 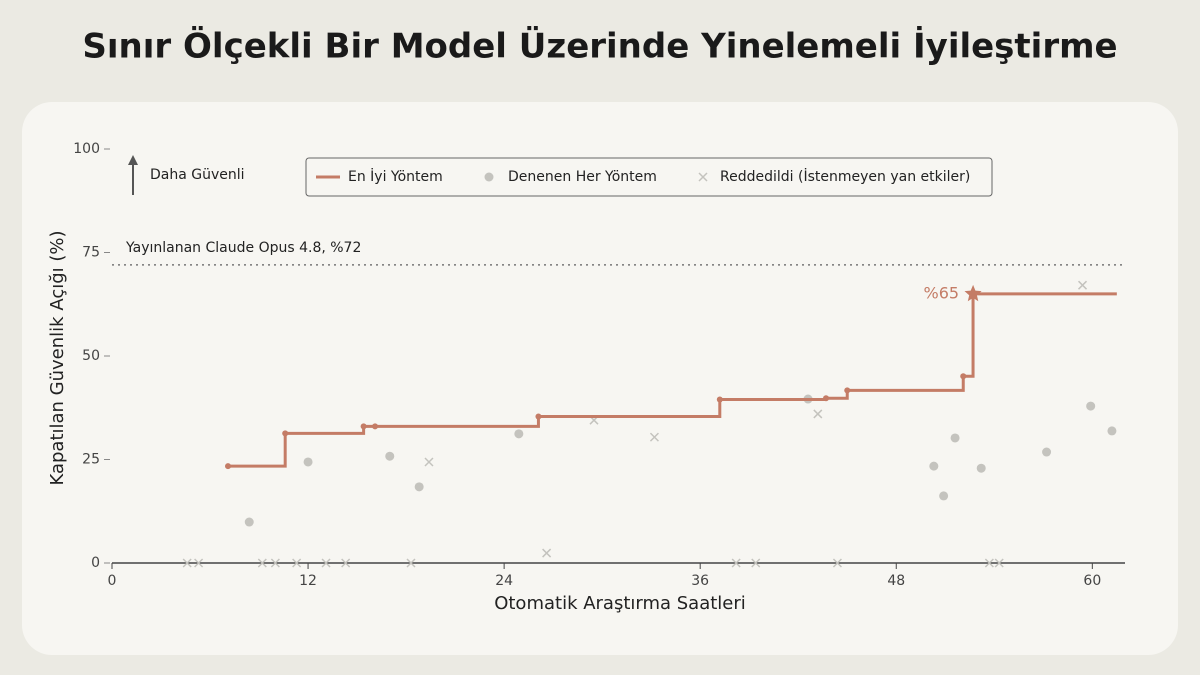 I want to click on x-tick-label: 60, so click(x=1092, y=581).